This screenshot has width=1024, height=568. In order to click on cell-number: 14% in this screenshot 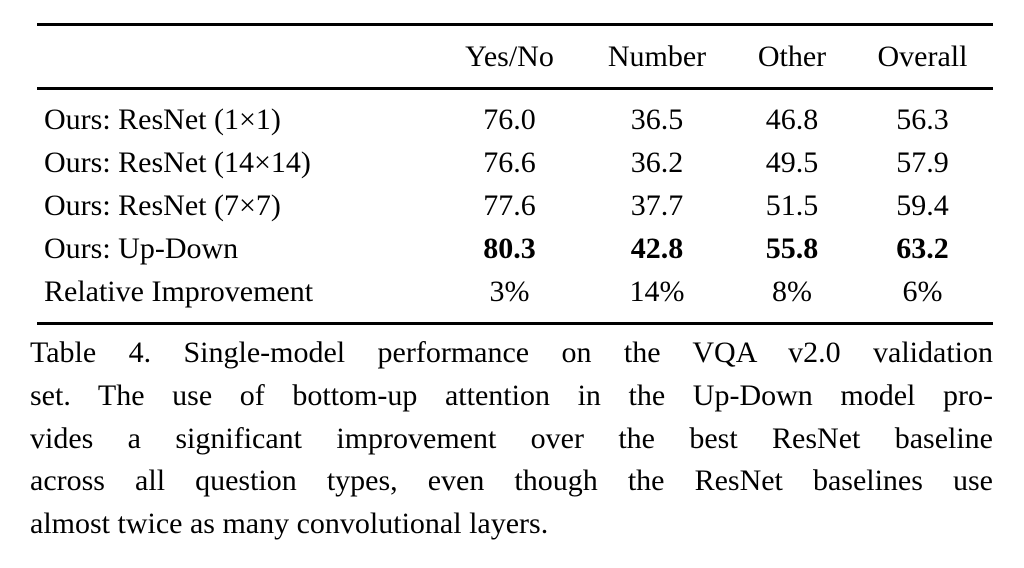, I will do `click(657, 291)`.